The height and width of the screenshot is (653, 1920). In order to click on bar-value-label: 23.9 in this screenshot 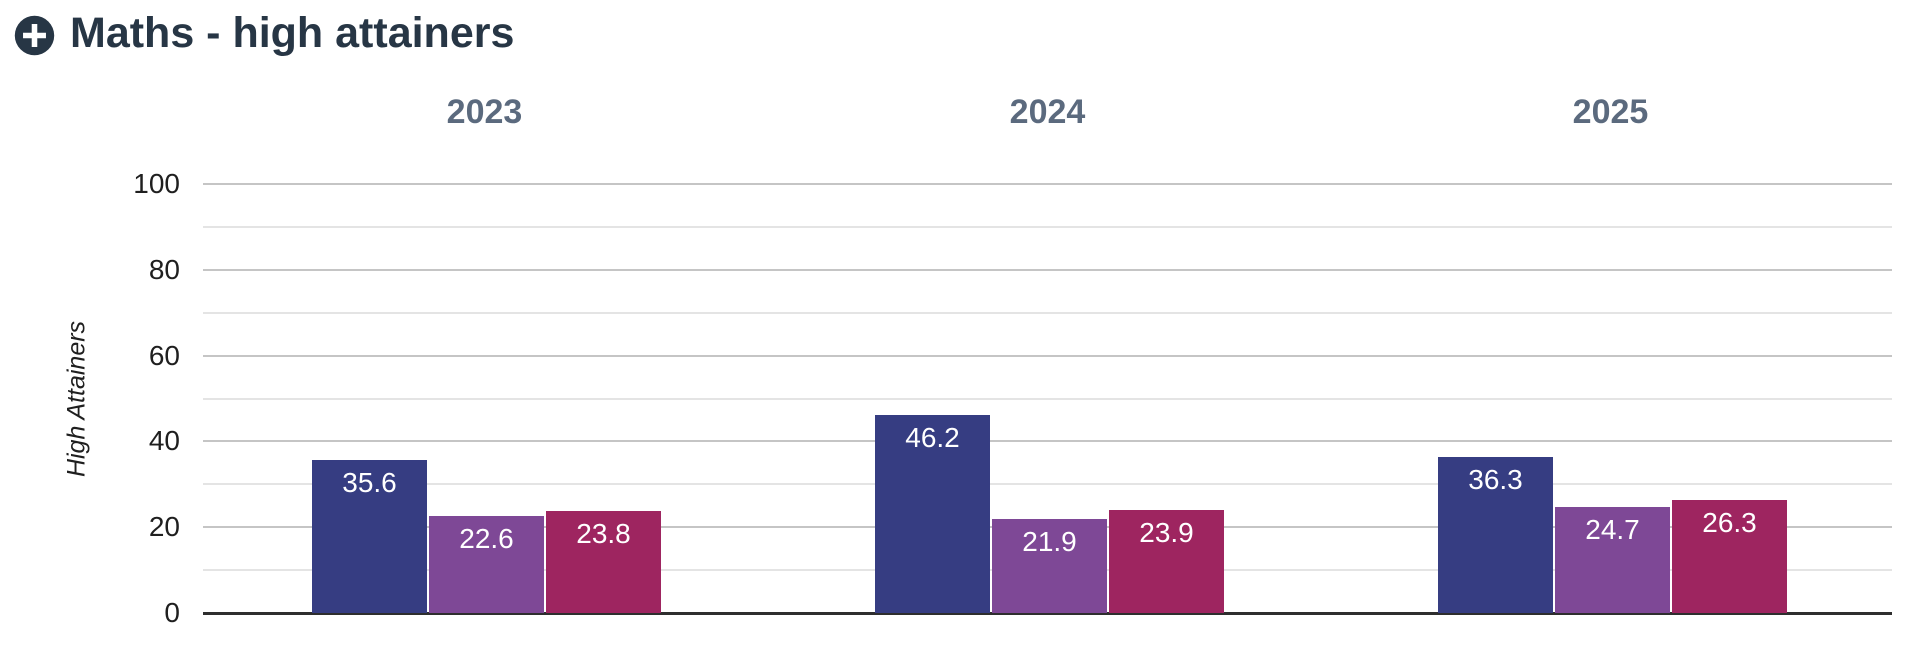, I will do `click(1166, 533)`.